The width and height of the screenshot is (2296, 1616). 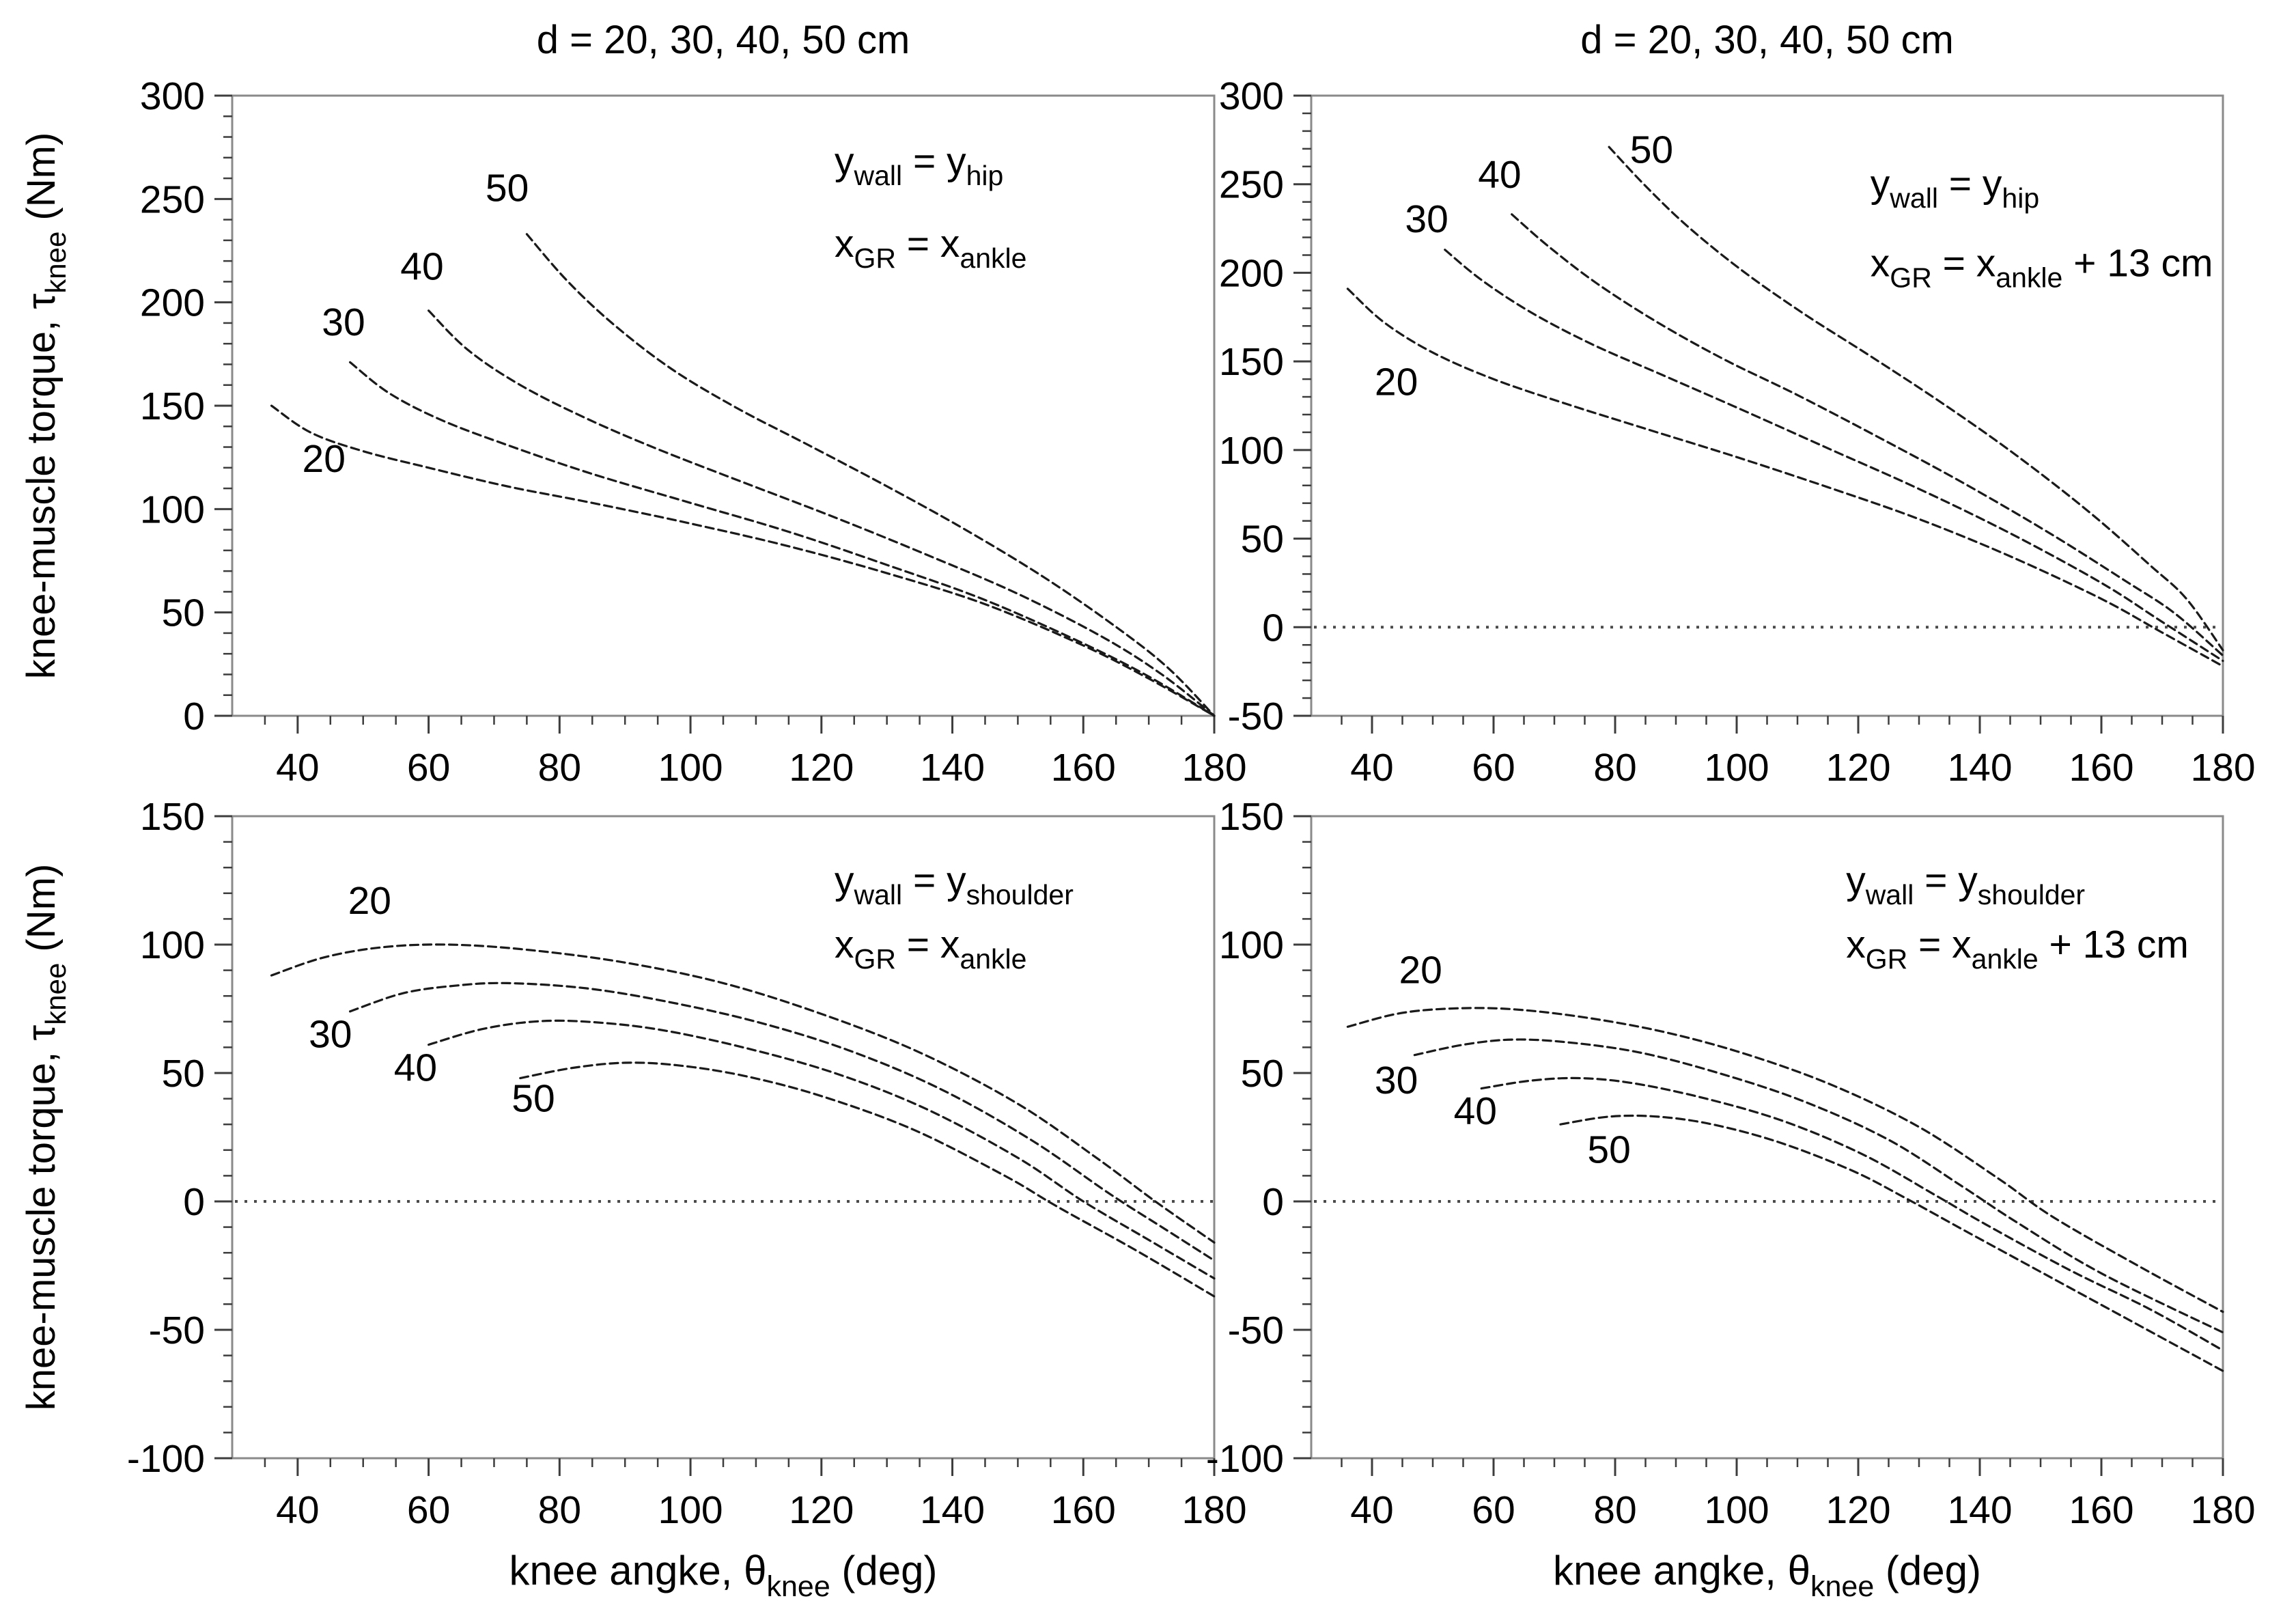 I want to click on bottom-left-y-tick-label: -50, so click(x=177, y=1330).